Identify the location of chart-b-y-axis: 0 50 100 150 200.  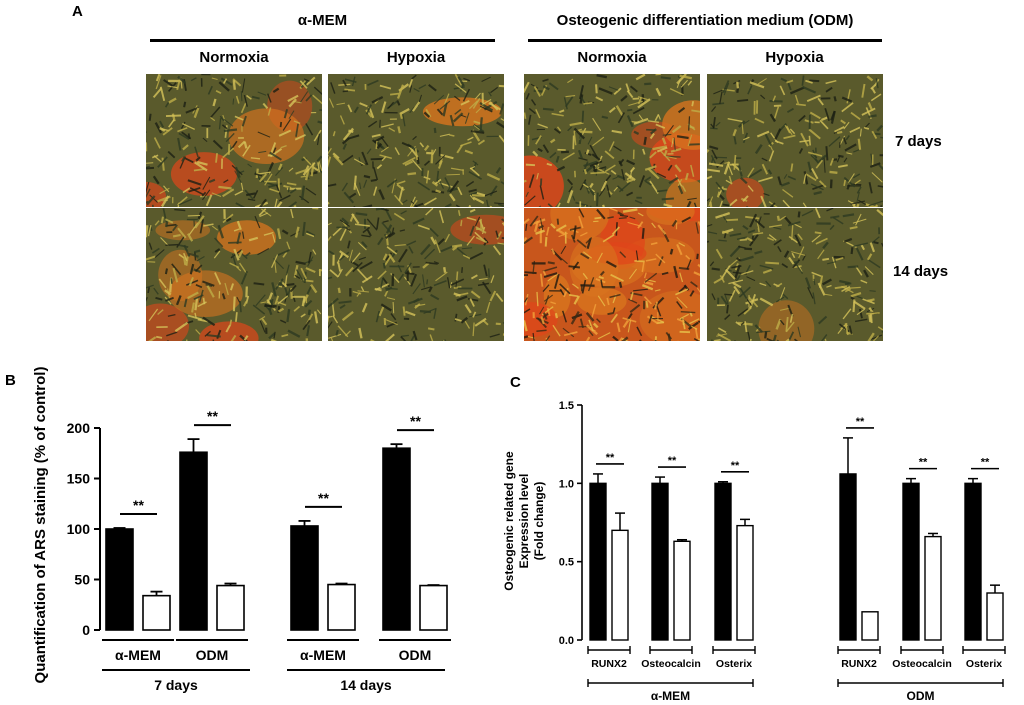
(84, 529).